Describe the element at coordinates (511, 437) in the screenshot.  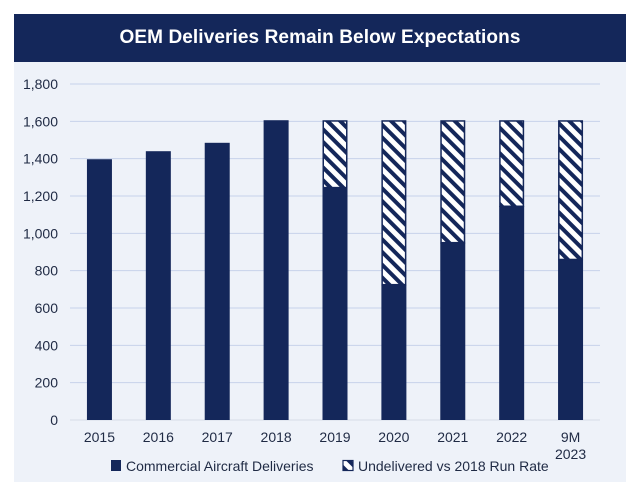
I see `x-tick-label: 2022` at that location.